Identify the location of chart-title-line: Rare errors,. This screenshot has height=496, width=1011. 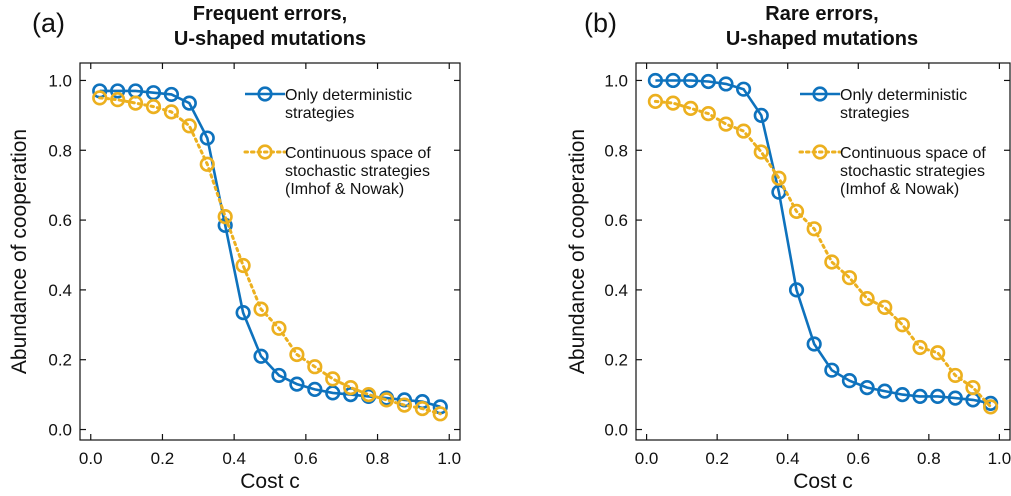
(821, 14).